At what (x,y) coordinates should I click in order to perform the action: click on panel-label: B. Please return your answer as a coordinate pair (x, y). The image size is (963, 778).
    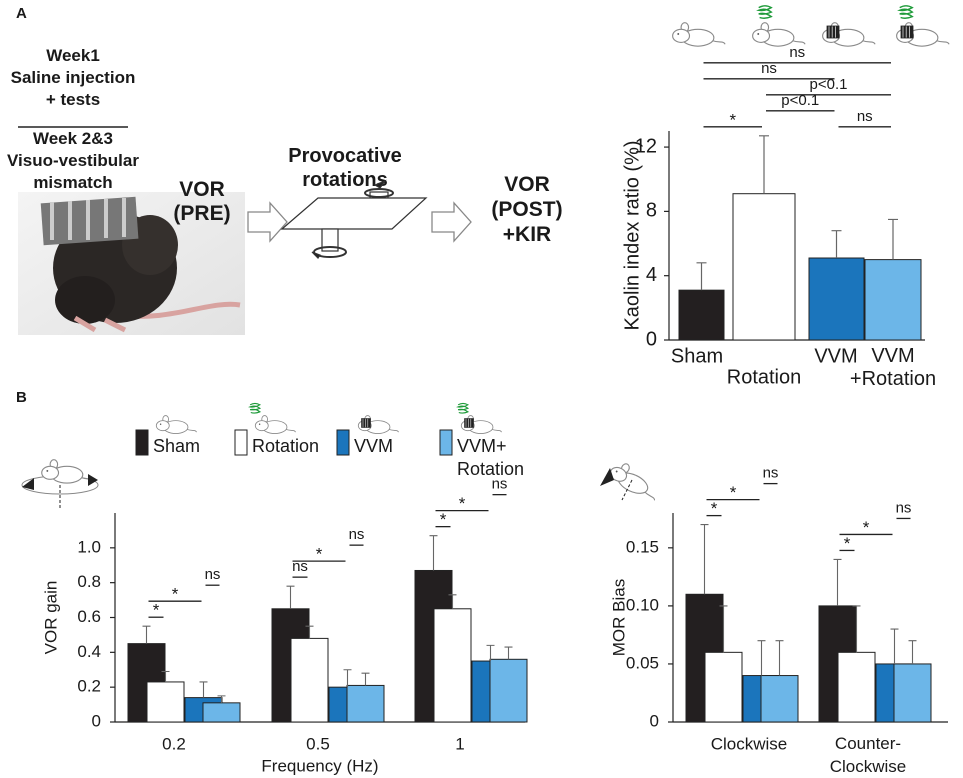
    Looking at the image, I should click on (21, 397).